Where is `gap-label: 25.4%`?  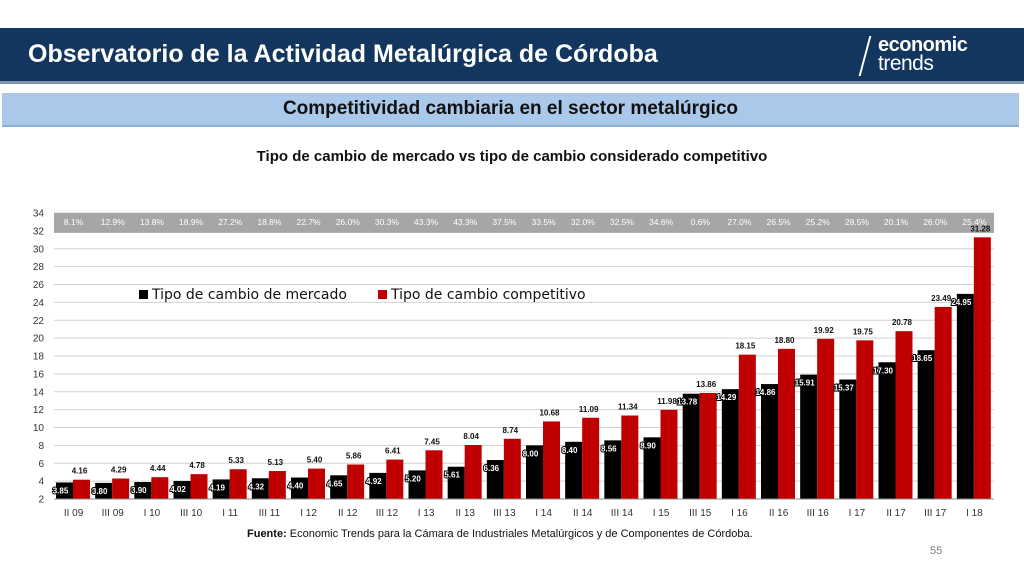 gap-label: 25.4% is located at coordinates (974, 222).